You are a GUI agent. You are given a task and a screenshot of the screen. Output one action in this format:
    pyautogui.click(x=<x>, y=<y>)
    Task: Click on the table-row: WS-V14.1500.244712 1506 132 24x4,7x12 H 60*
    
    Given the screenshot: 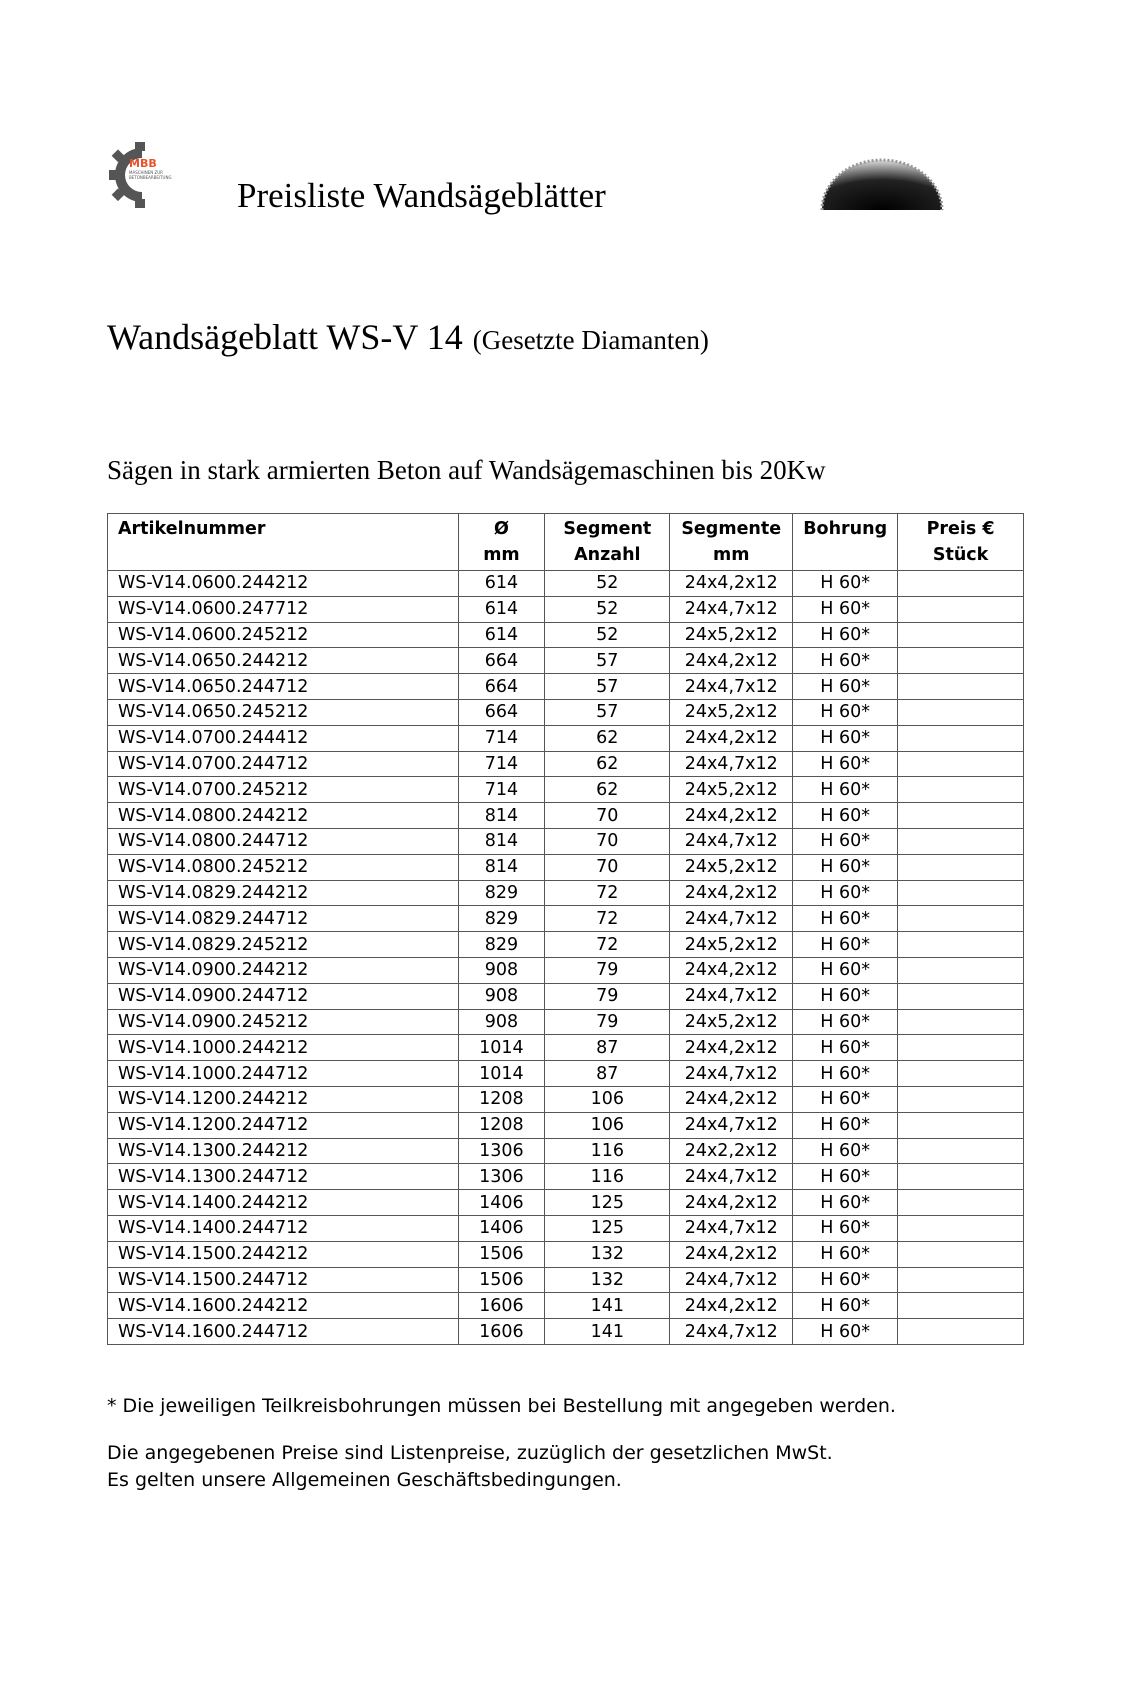 What is the action you would take?
    pyautogui.click(x=565, y=1280)
    